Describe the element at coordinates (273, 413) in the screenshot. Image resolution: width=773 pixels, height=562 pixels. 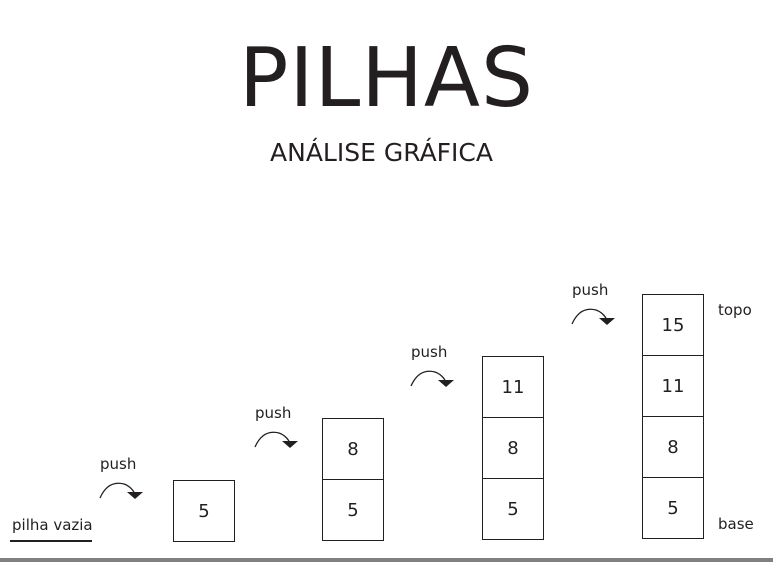
I see `push-label-2: push` at that location.